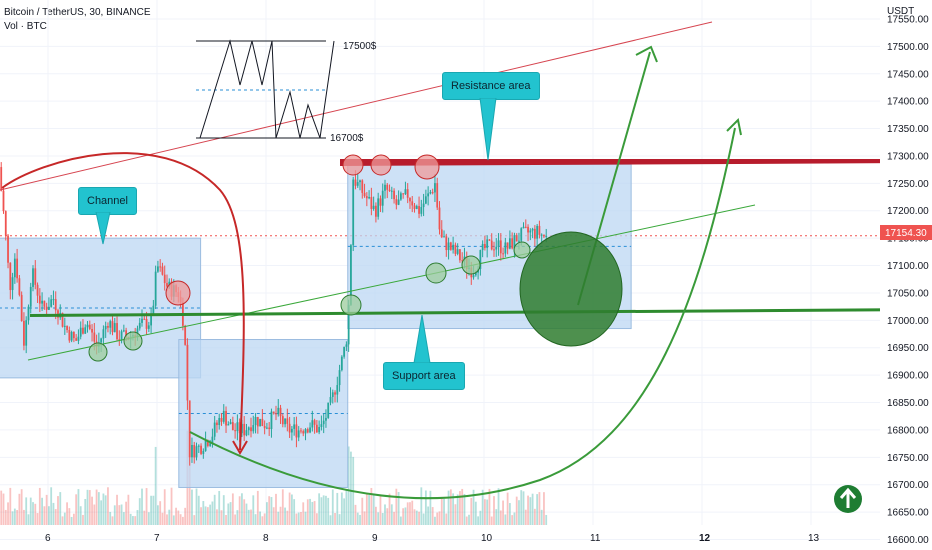 The image size is (932, 550). Describe the element at coordinates (705, 538) in the screenshot. I see `time-tick: 12` at that location.